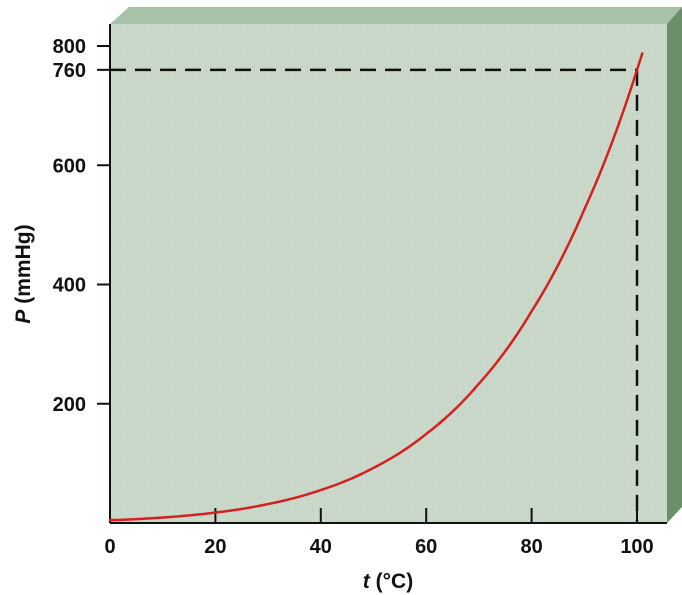  I want to click on x-tick-label-80: 80, so click(531, 547).